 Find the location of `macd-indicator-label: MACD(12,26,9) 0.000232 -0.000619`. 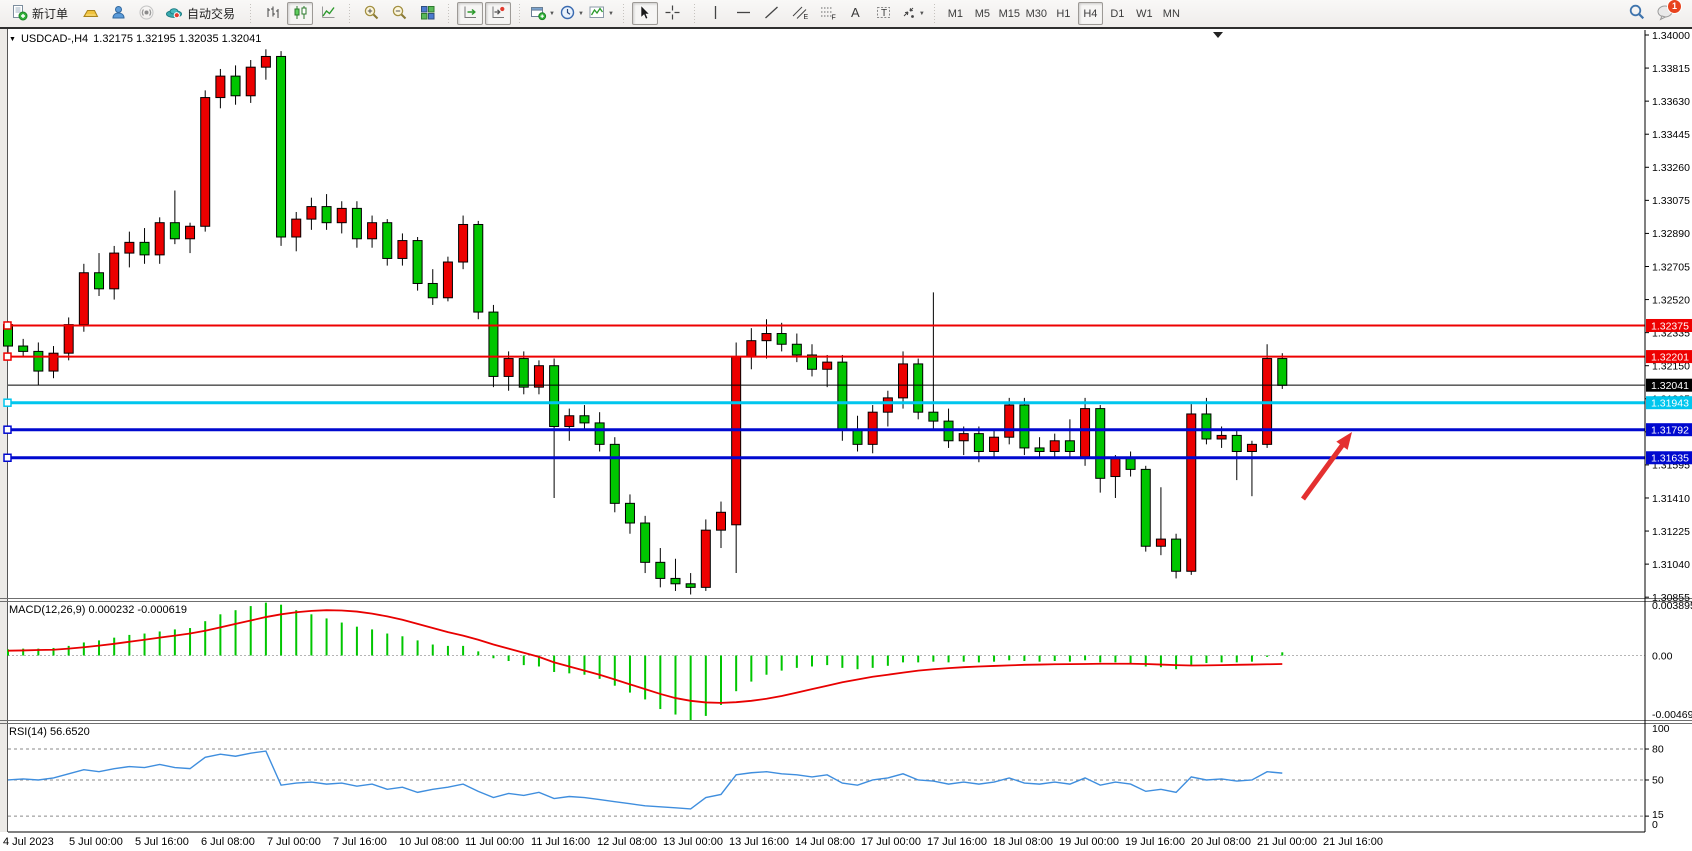

macd-indicator-label: MACD(12,26,9) 0.000232 -0.000619 is located at coordinates (98, 610).